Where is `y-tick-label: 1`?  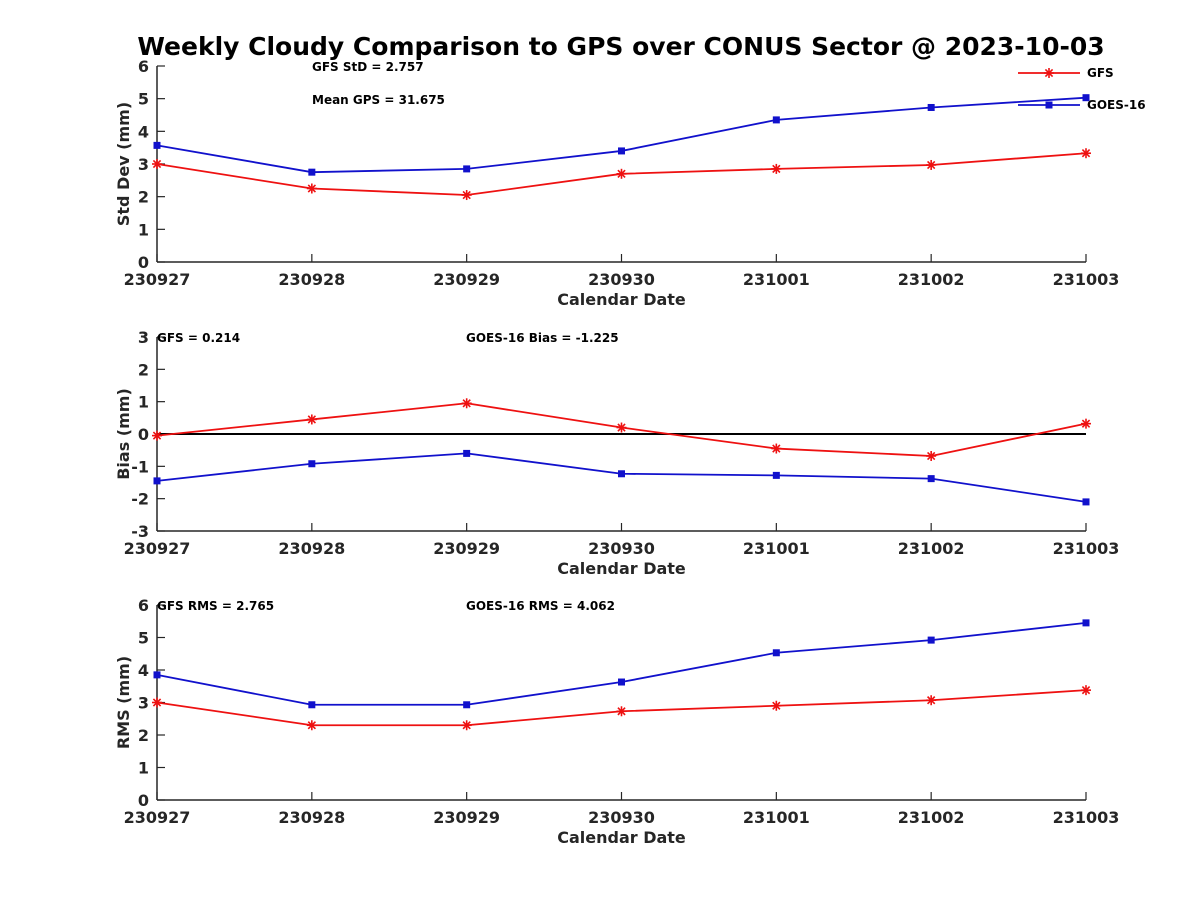 y-tick-label: 1 is located at coordinates (143, 768).